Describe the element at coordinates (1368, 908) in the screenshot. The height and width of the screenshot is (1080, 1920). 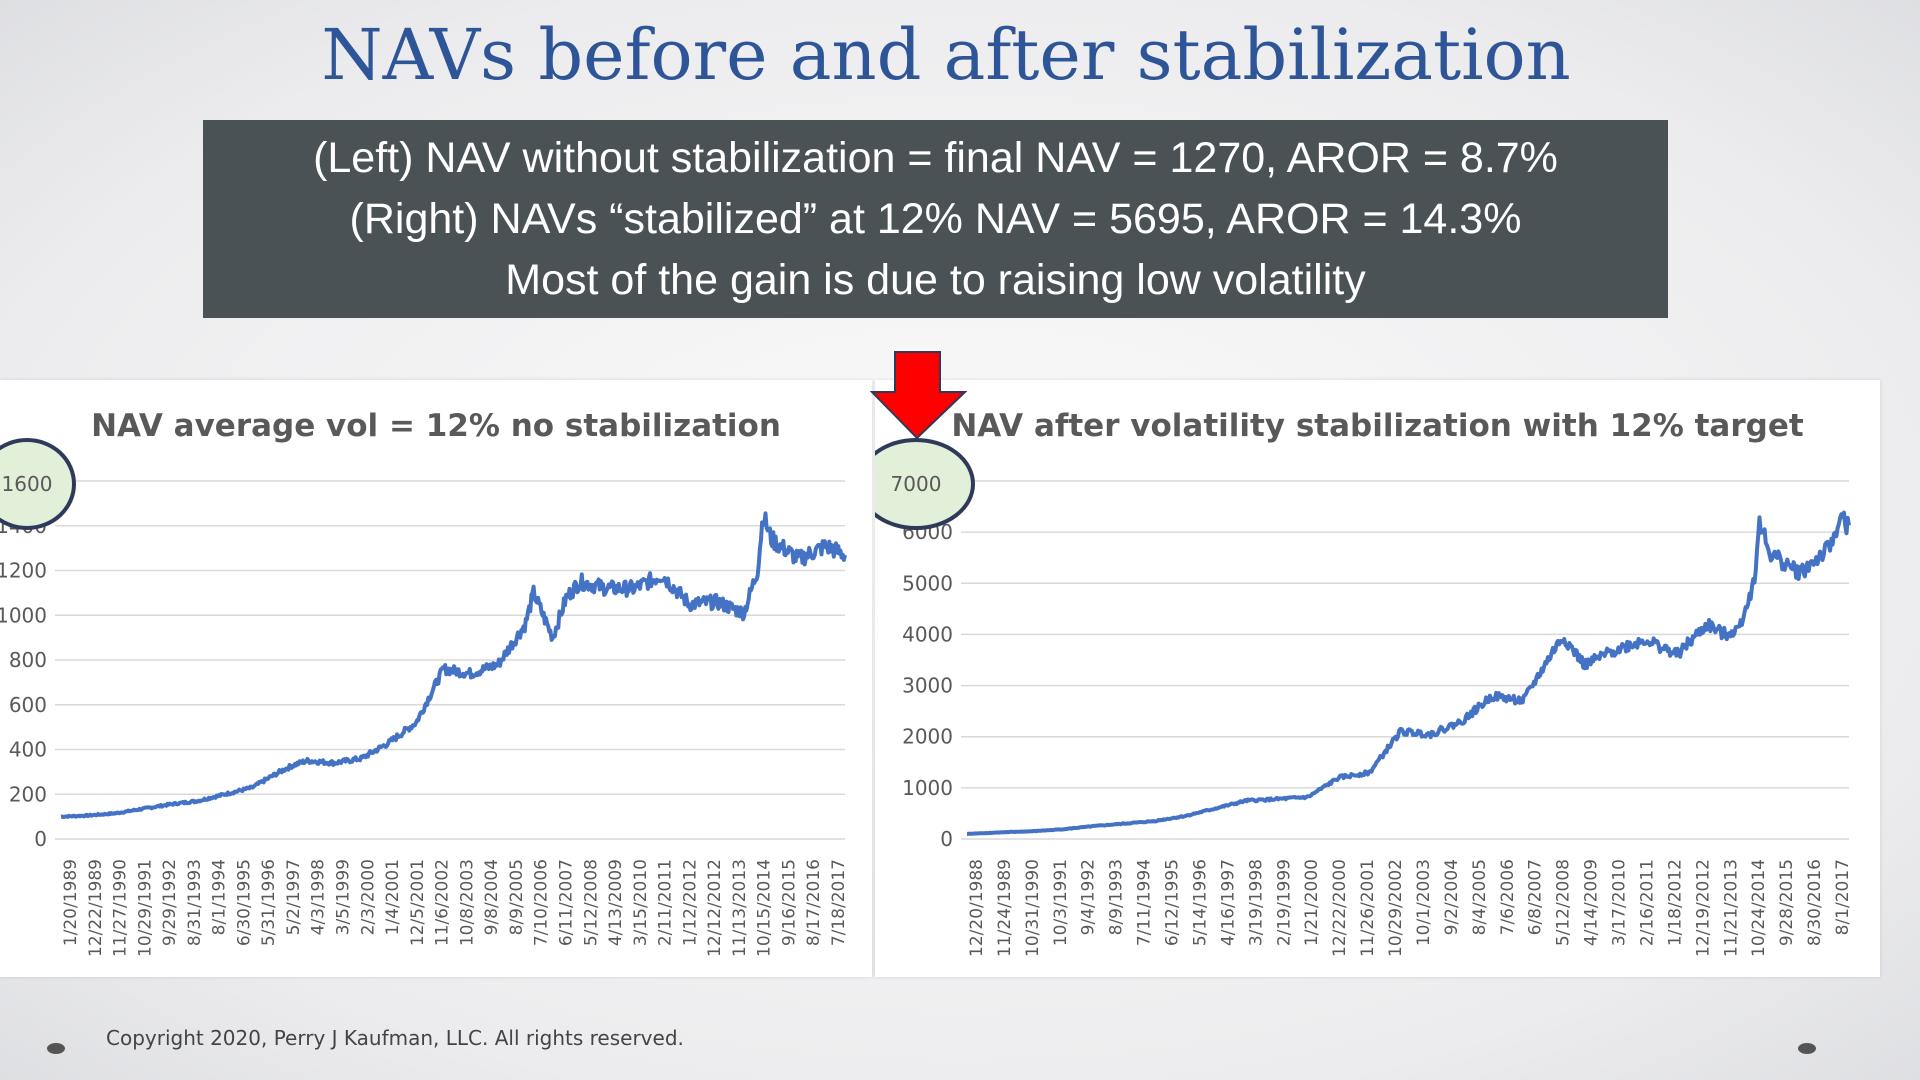
I see `x-tick-label: 11/26/2001` at that location.